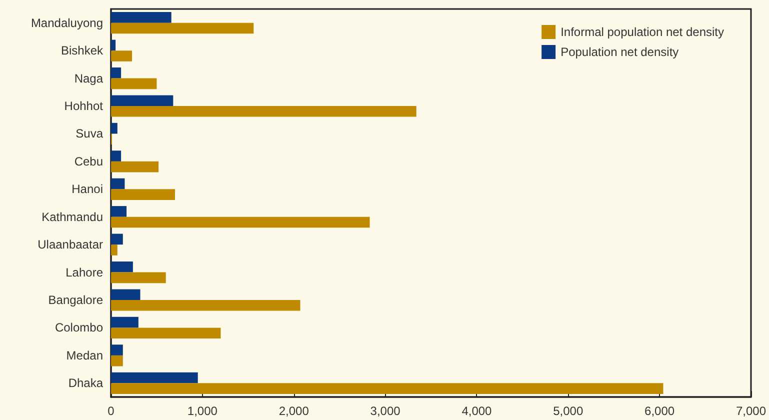 Image resolution: width=769 pixels, height=420 pixels. What do you see at coordinates (111, 411) in the screenshot?
I see `x-tick-label: 0` at bounding box center [111, 411].